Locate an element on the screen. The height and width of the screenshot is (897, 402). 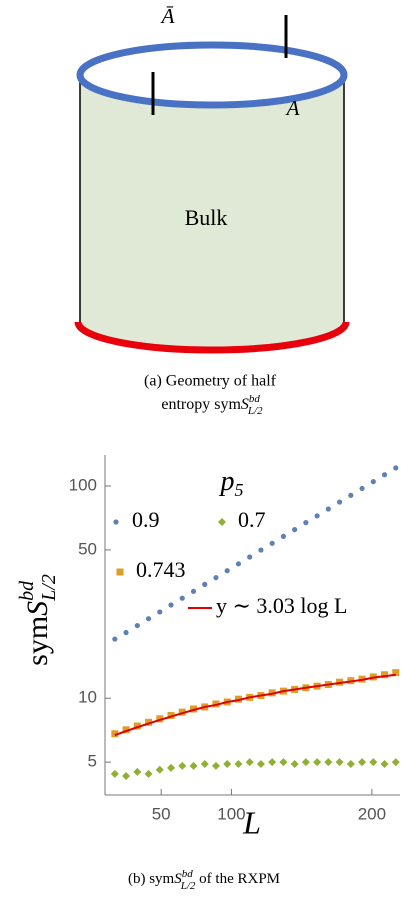
caption-text: of the RXPM is located at coordinates (237, 879).